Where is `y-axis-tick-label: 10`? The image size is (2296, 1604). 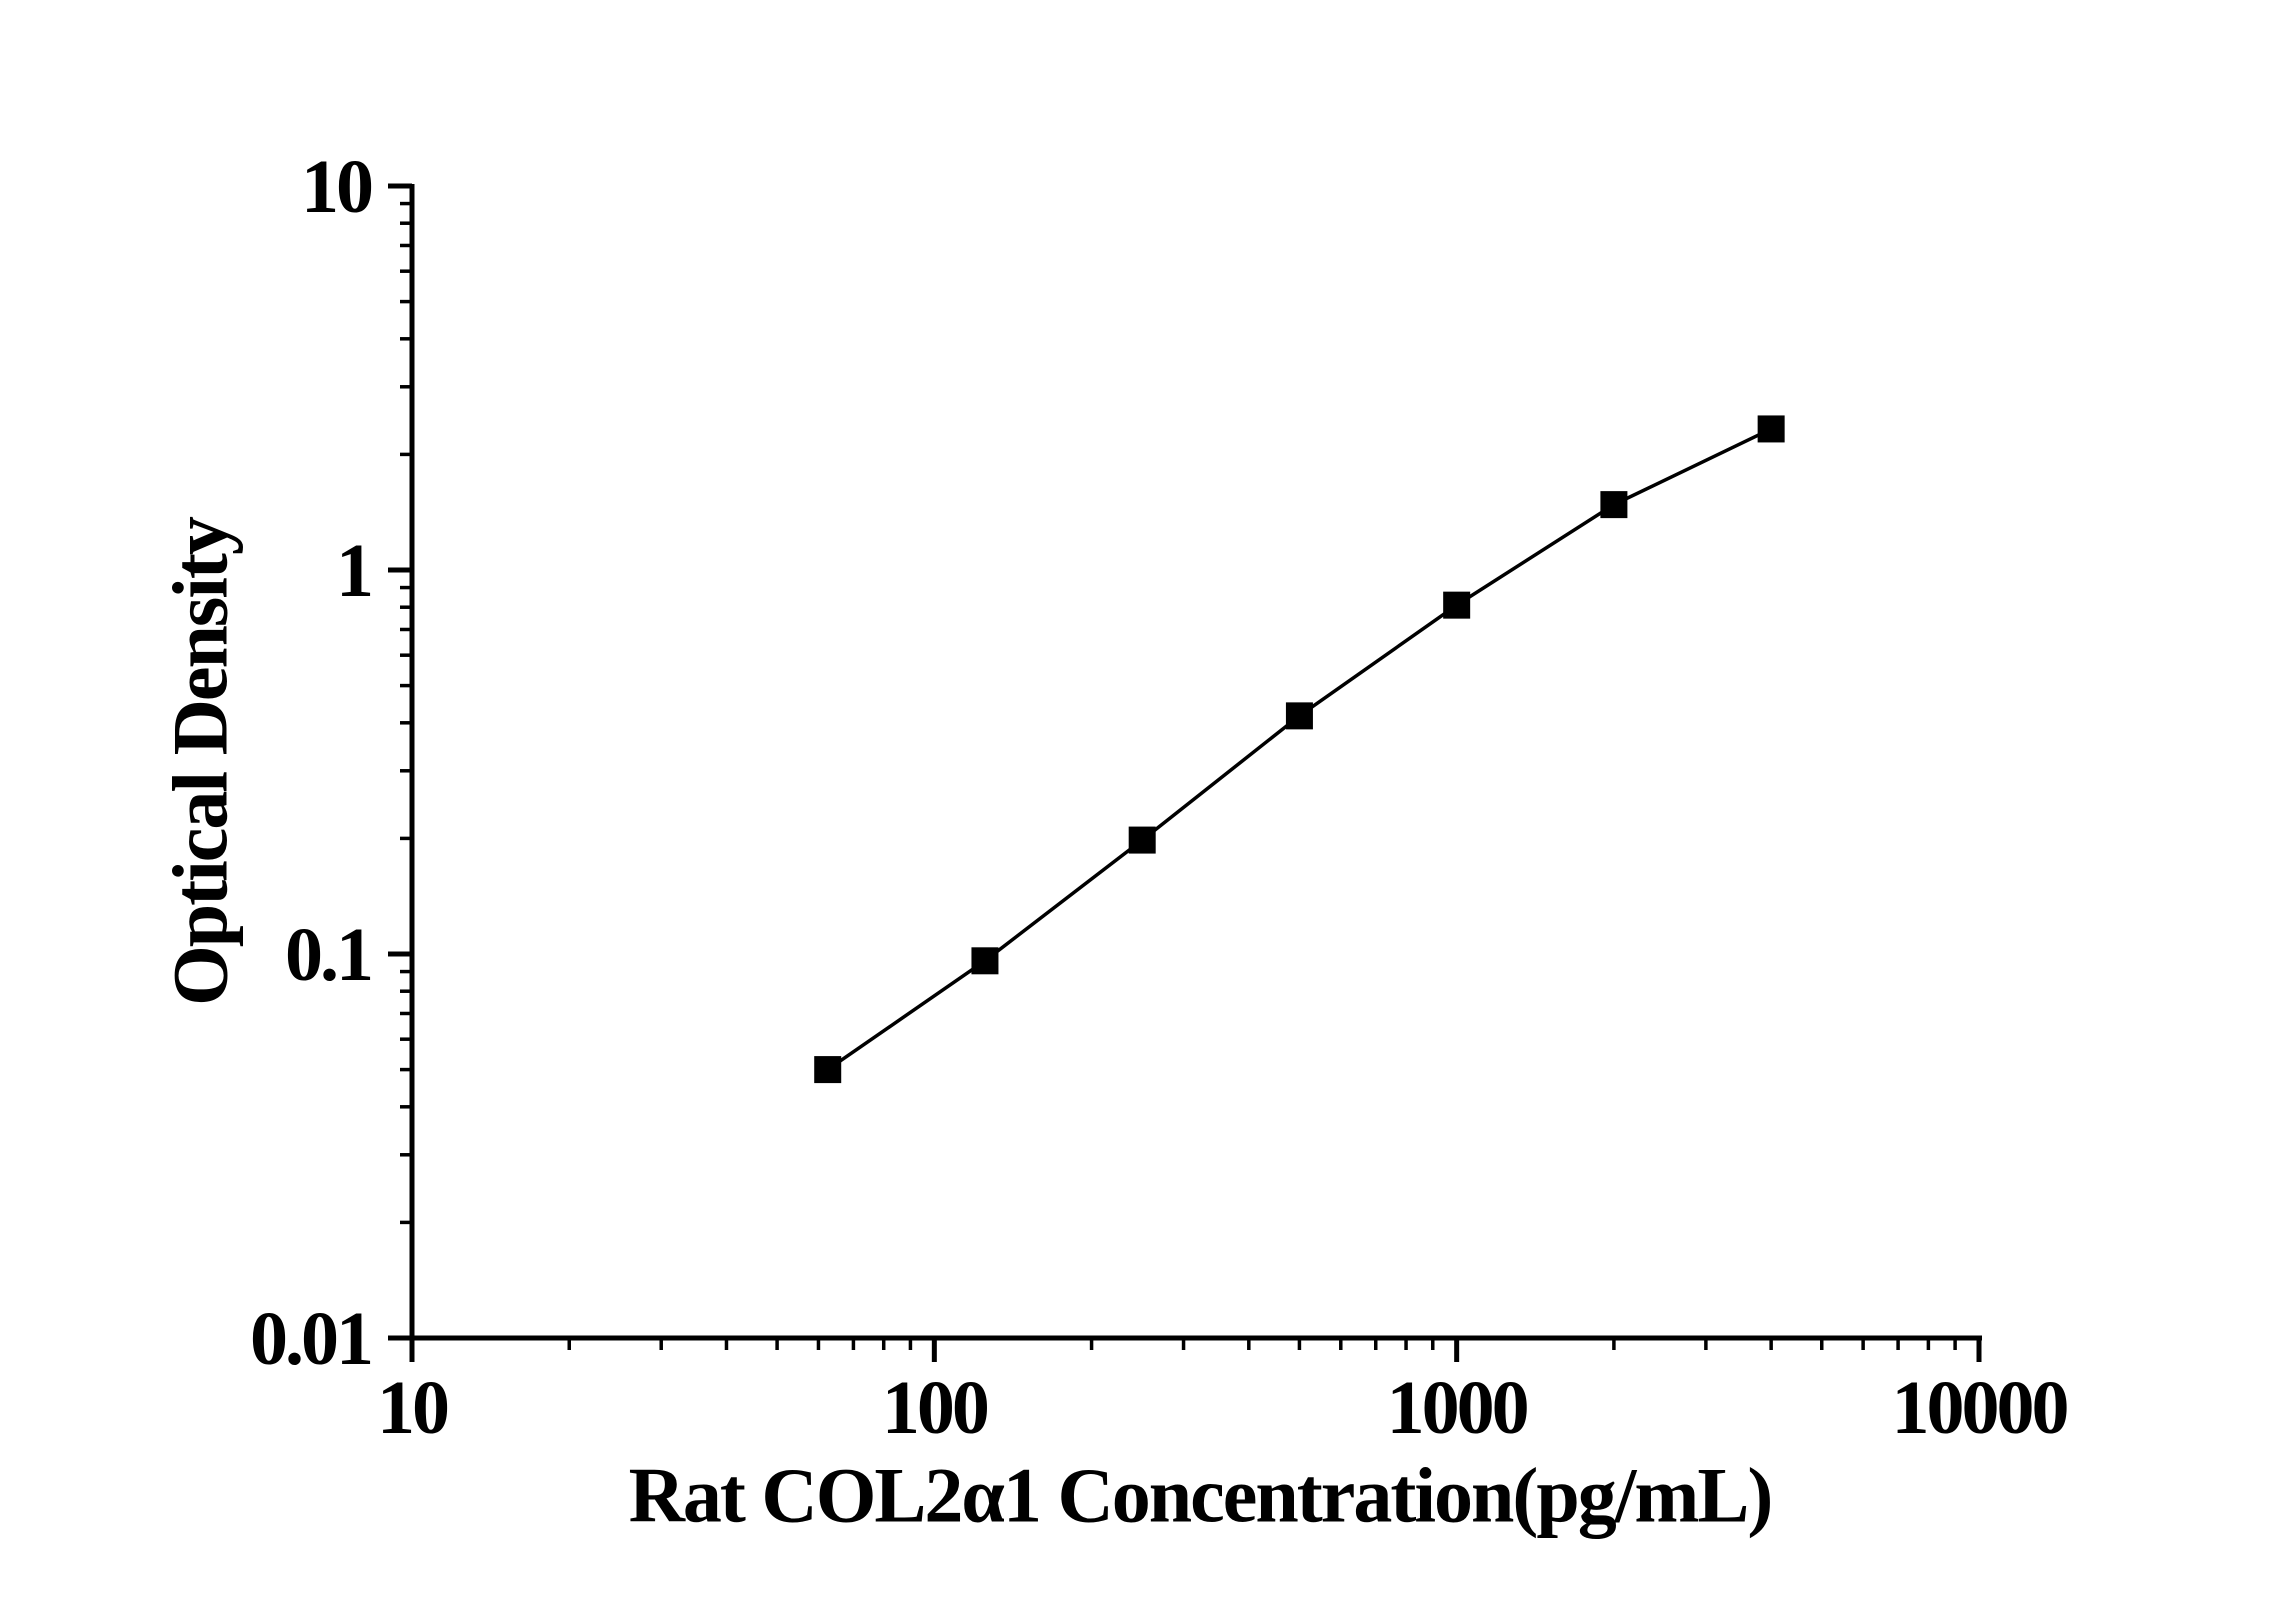
y-axis-tick-label: 10 is located at coordinates (336, 187).